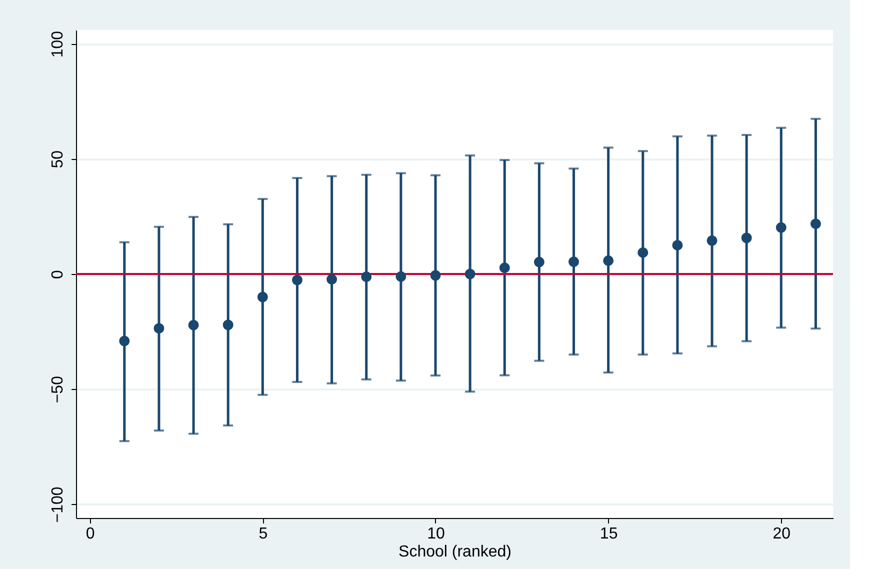 The image size is (880, 576). What do you see at coordinates (90, 534) in the screenshot?
I see `x-tick-label: 0` at bounding box center [90, 534].